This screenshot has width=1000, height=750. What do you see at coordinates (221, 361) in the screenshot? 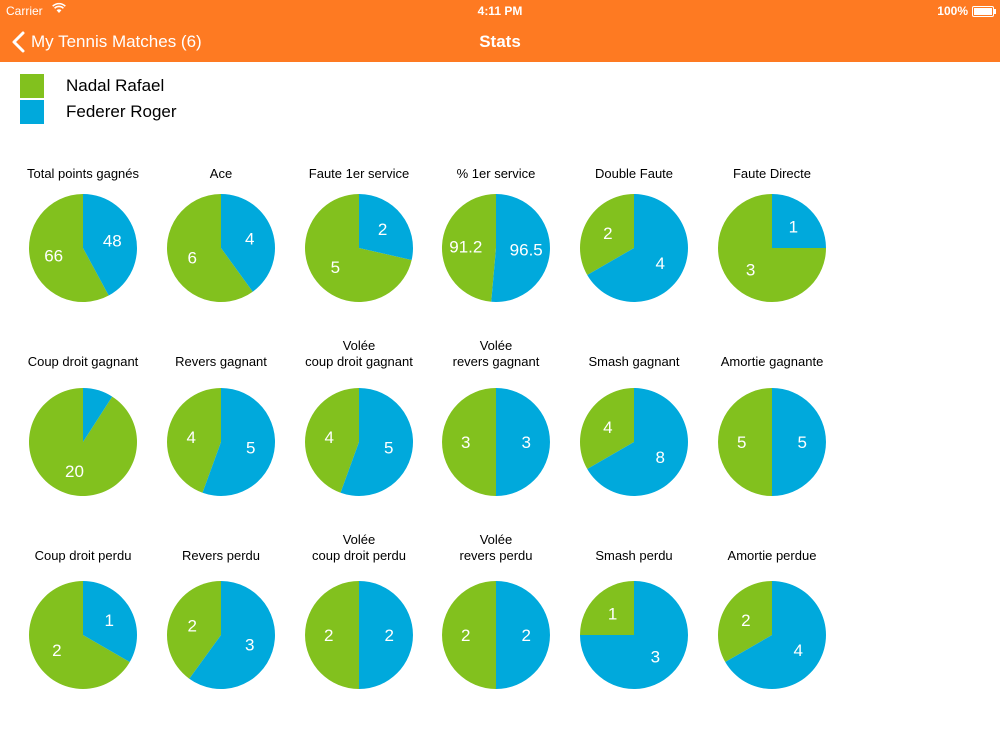
I see `chart-title: Revers gagnant` at bounding box center [221, 361].